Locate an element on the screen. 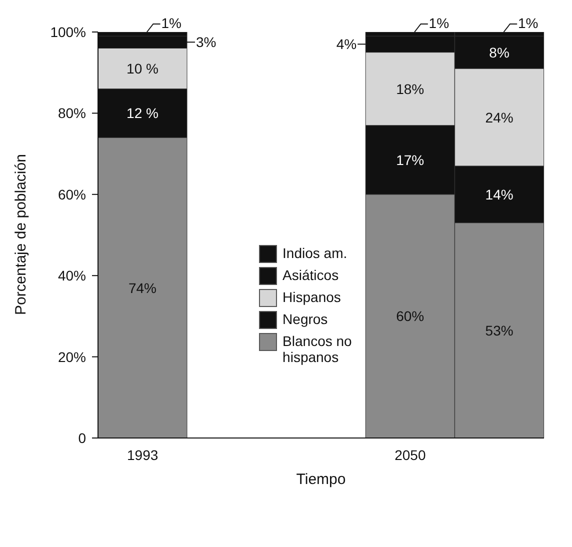  legend-label: Blancos no hispanos is located at coordinates (317, 349).